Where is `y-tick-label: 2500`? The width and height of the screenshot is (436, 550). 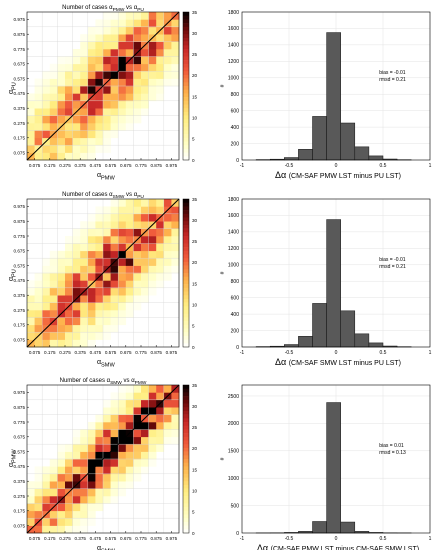
y-tick-label: 2500 is located at coordinates (233, 397).